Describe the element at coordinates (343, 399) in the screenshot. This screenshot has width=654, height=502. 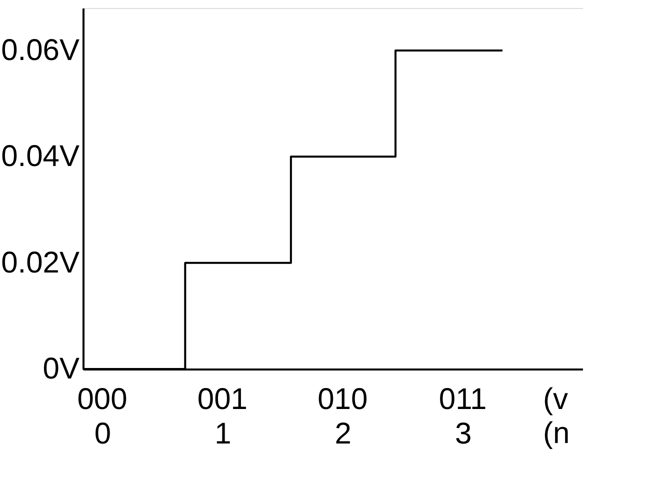
I see `text: 010` at that location.